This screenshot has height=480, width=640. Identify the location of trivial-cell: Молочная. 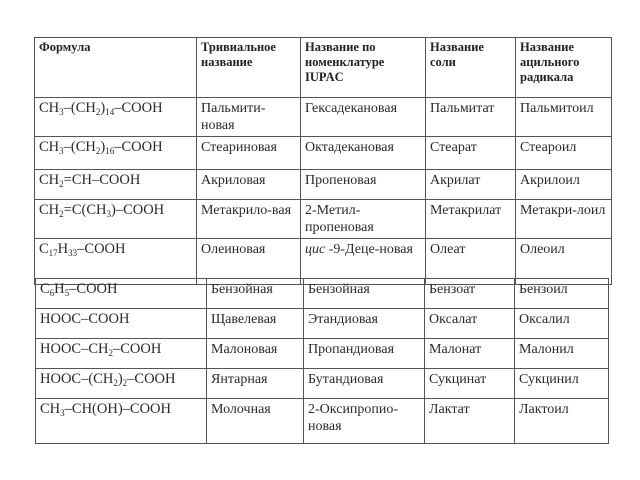
(255, 421).